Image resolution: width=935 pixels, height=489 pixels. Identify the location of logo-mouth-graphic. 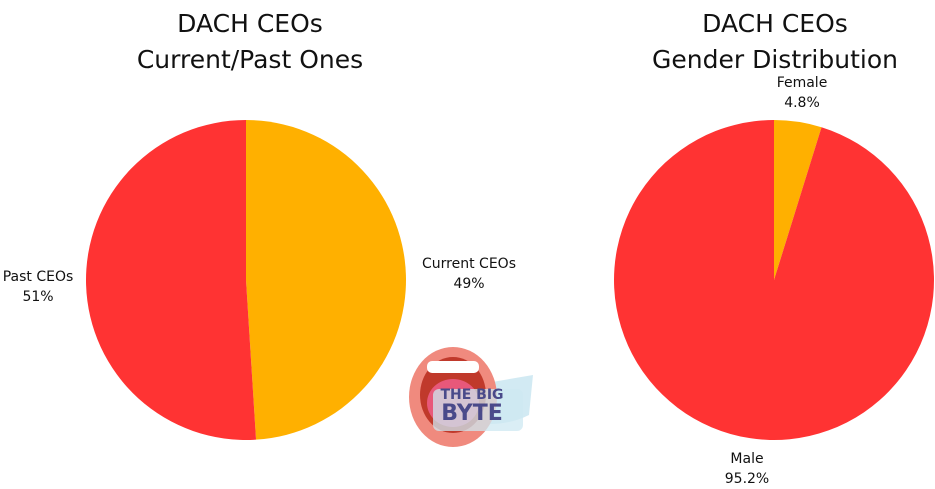
(471, 397).